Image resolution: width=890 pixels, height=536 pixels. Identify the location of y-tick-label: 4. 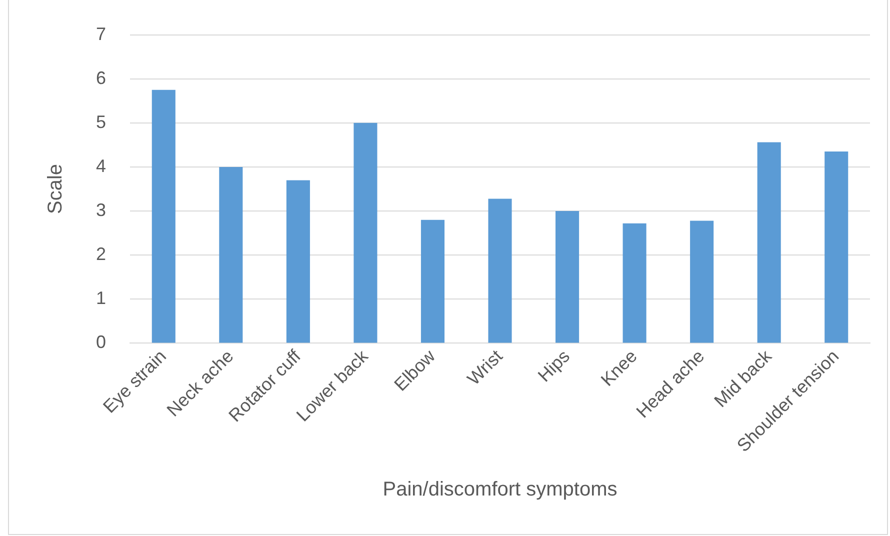
(101, 166).